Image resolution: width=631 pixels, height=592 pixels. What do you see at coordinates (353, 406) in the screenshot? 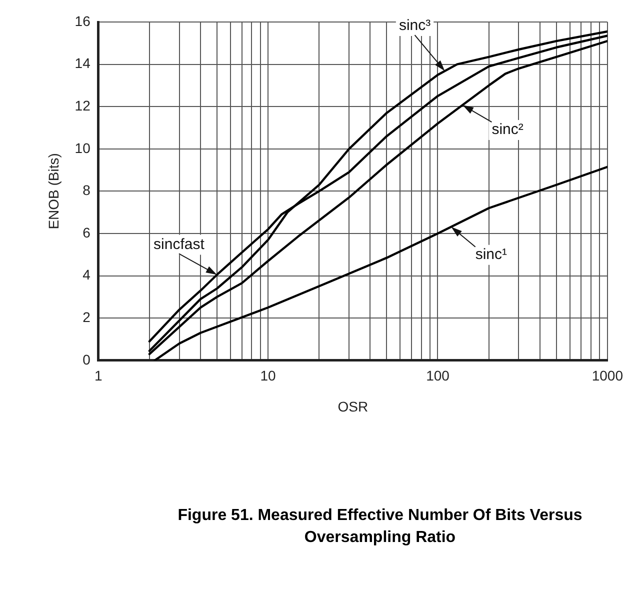
I see `x-axis-title: OSR` at bounding box center [353, 406].